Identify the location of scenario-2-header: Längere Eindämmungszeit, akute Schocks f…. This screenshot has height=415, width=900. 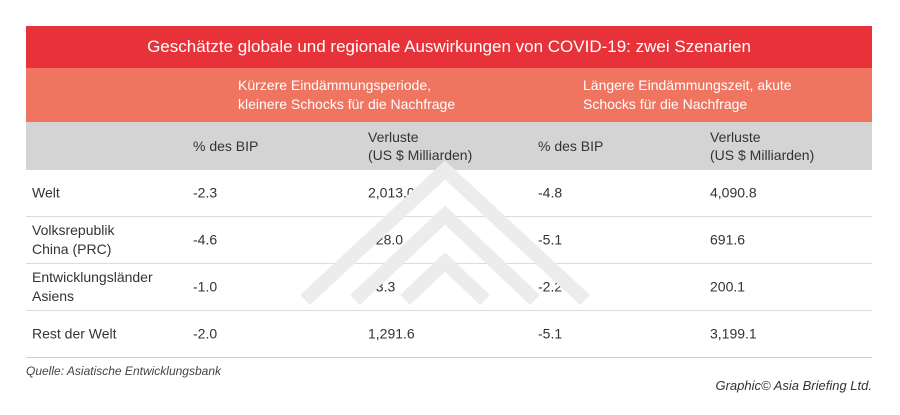
(713, 95).